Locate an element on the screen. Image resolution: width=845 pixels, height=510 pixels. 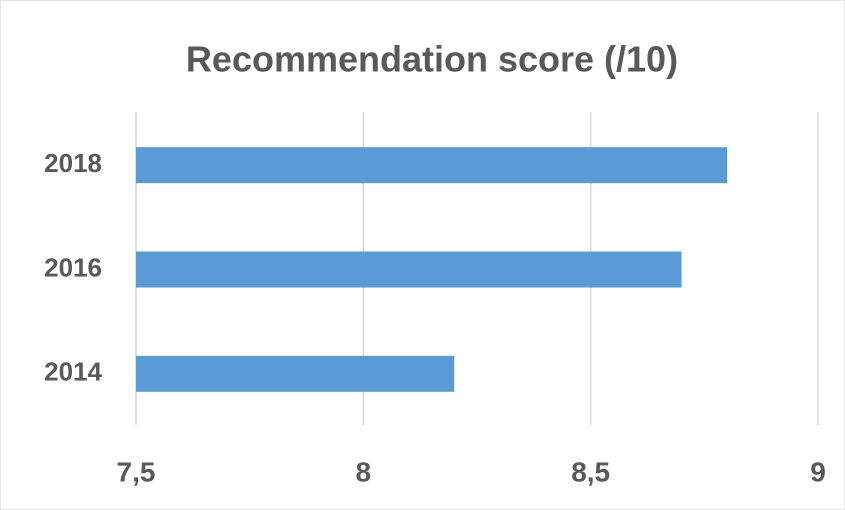
x-tick-label: 7,5 is located at coordinates (136, 471).